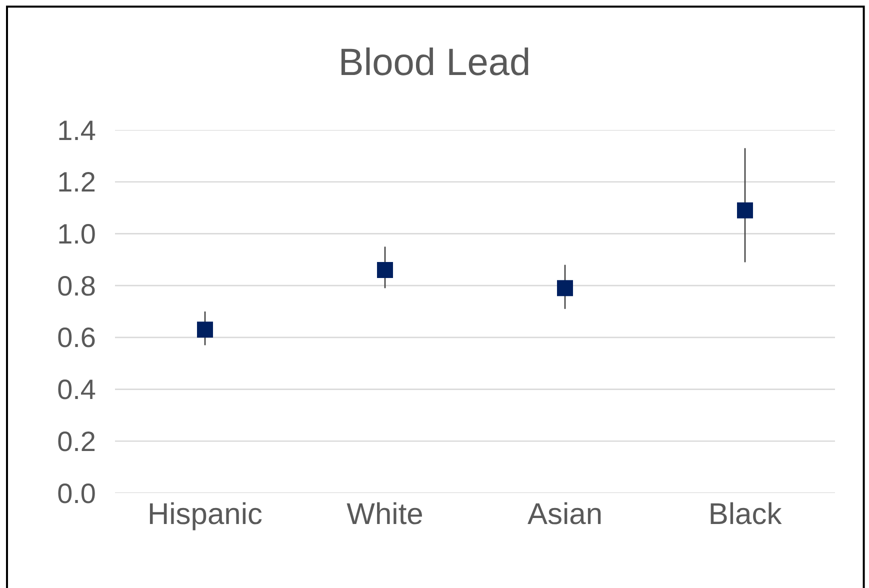 The height and width of the screenshot is (588, 869). What do you see at coordinates (76, 441) in the screenshot?
I see `y-tick-label: 0.2` at bounding box center [76, 441].